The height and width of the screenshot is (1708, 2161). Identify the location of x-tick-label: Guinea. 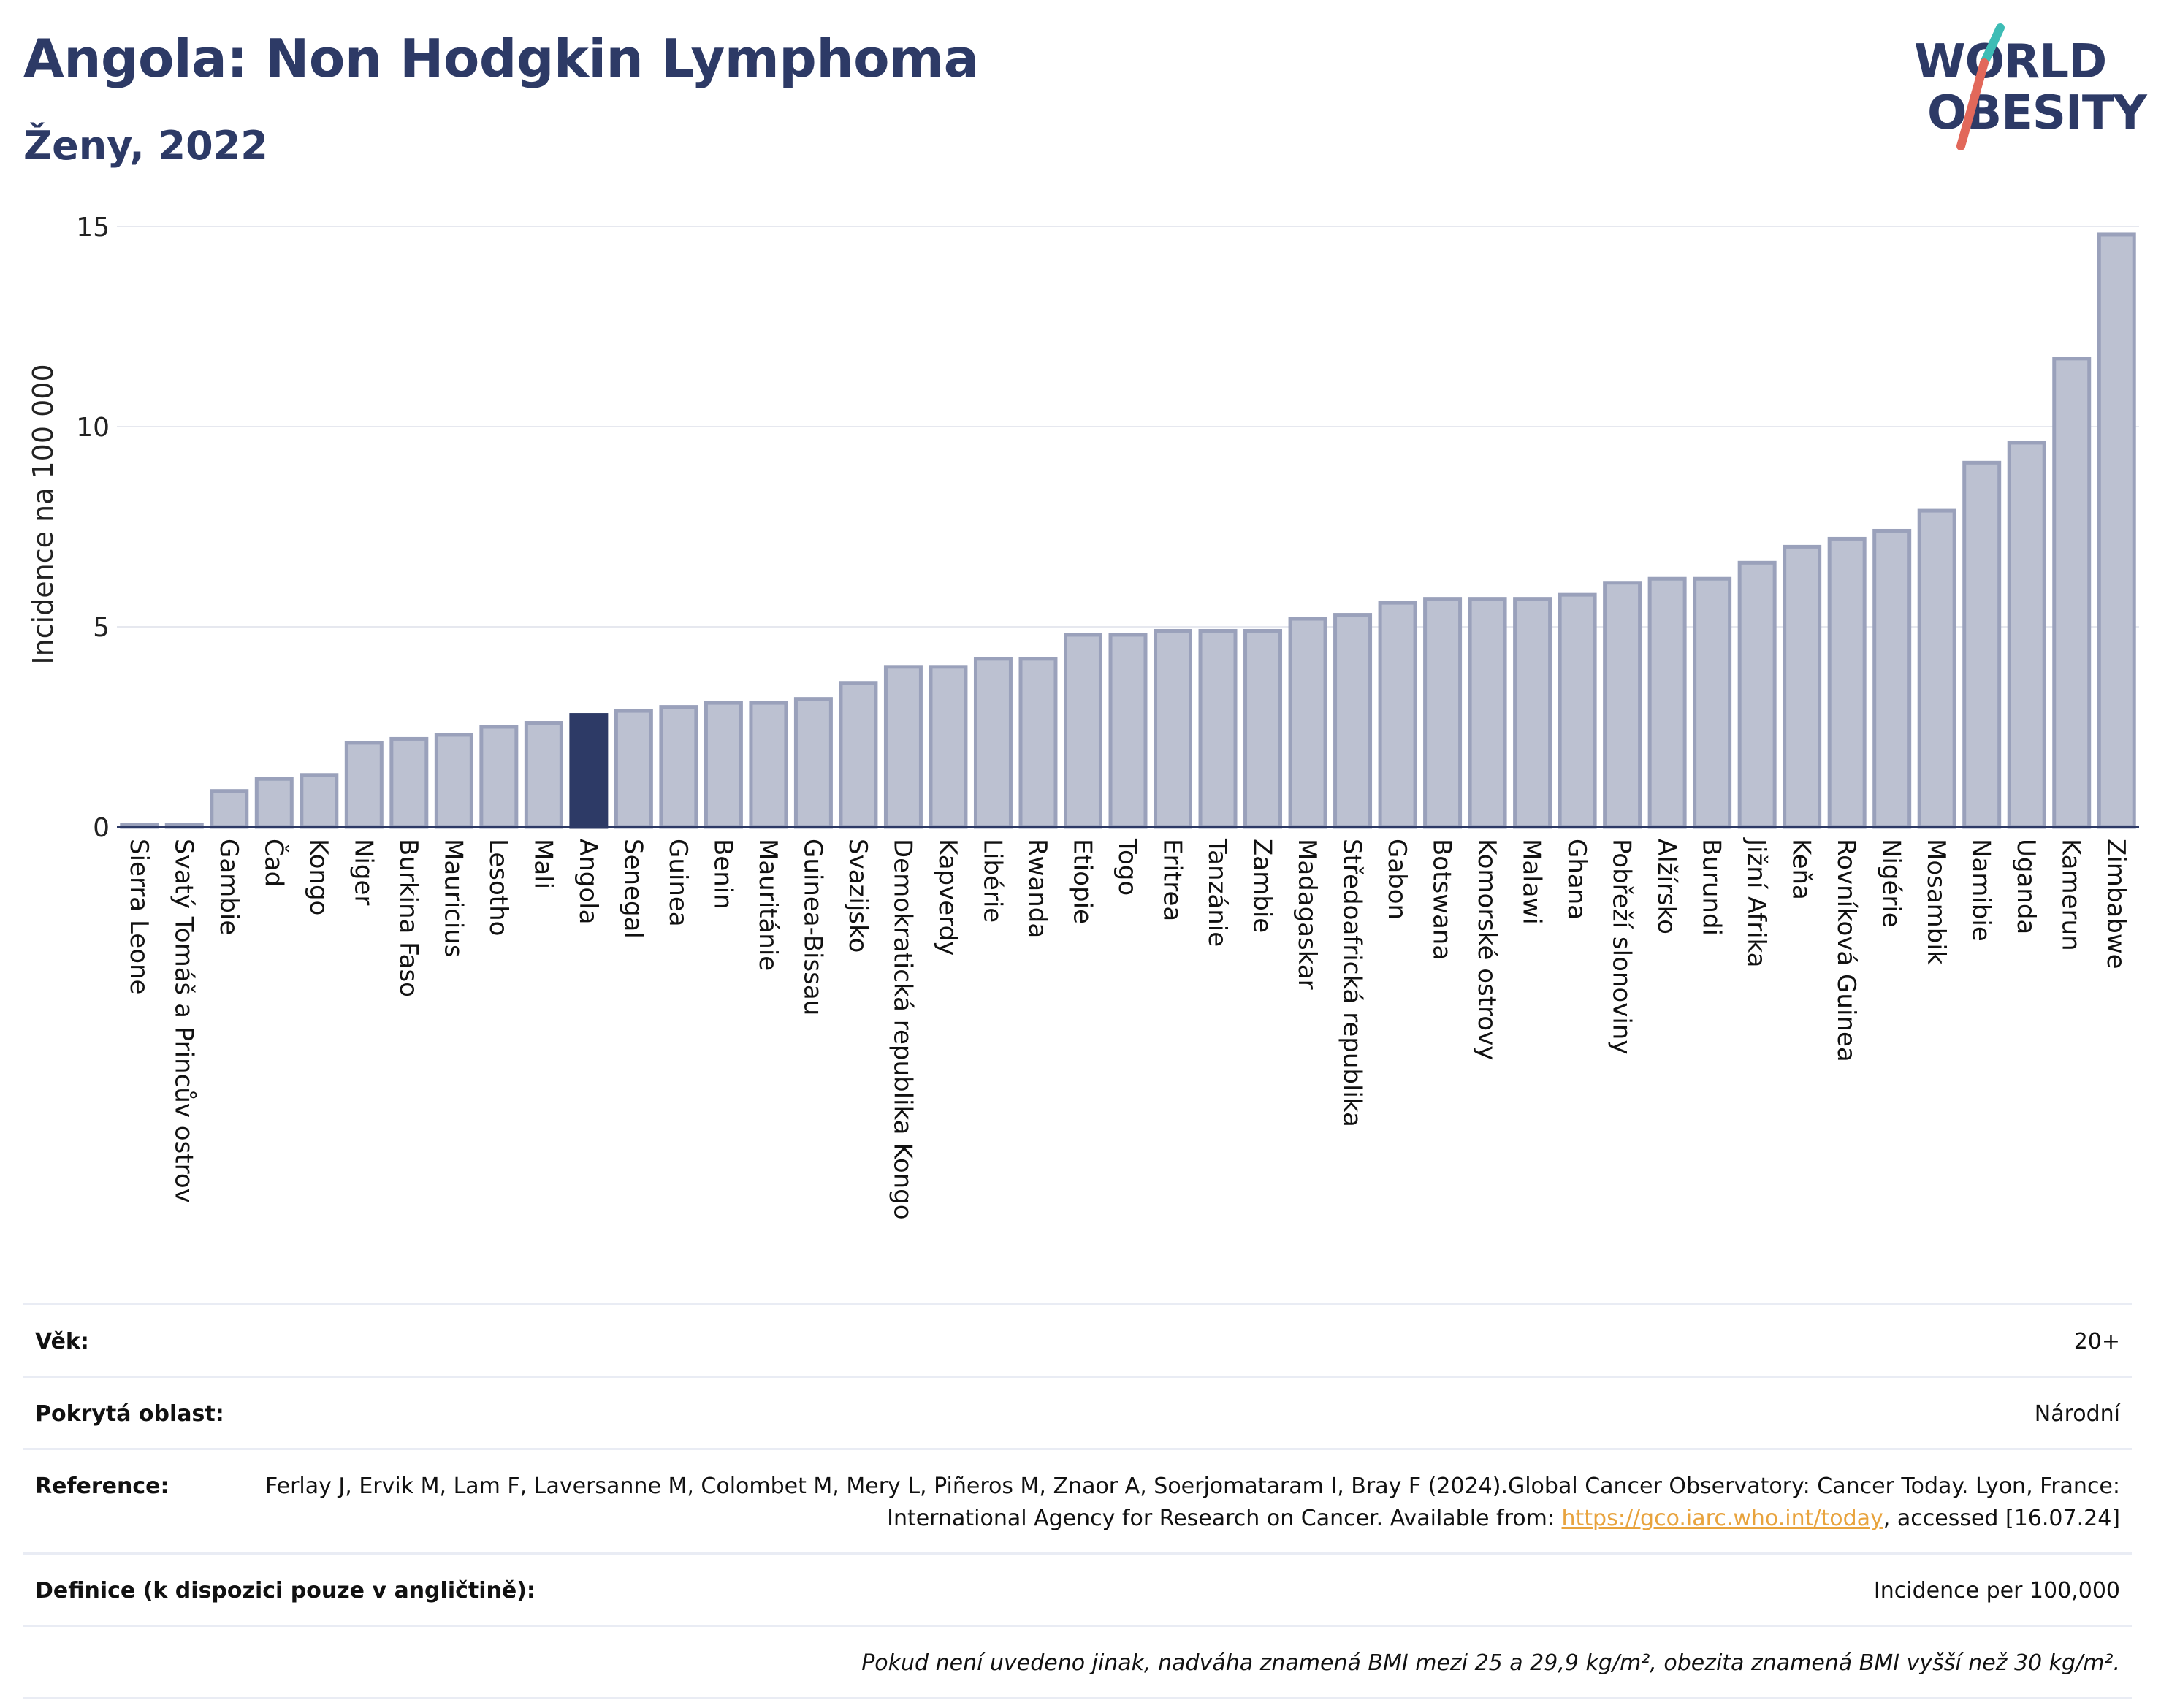
(678, 883).